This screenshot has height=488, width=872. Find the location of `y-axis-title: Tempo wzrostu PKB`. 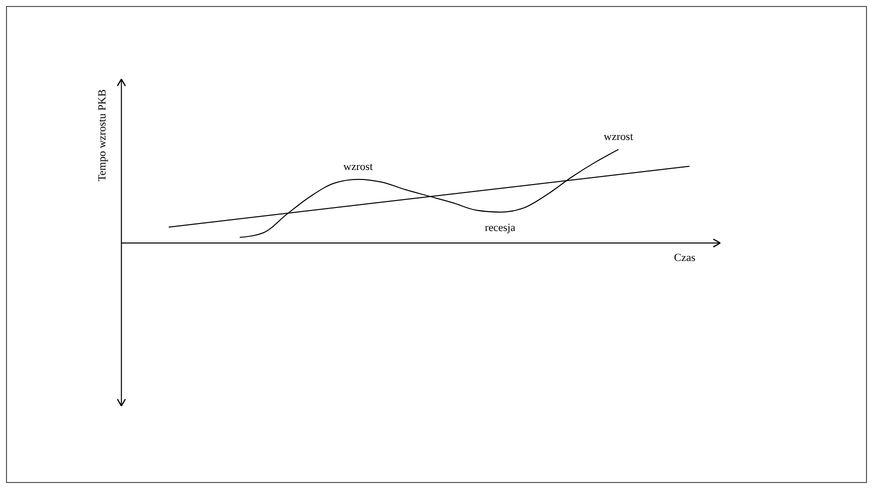

y-axis-title: Tempo wzrostu PKB is located at coordinates (102, 135).